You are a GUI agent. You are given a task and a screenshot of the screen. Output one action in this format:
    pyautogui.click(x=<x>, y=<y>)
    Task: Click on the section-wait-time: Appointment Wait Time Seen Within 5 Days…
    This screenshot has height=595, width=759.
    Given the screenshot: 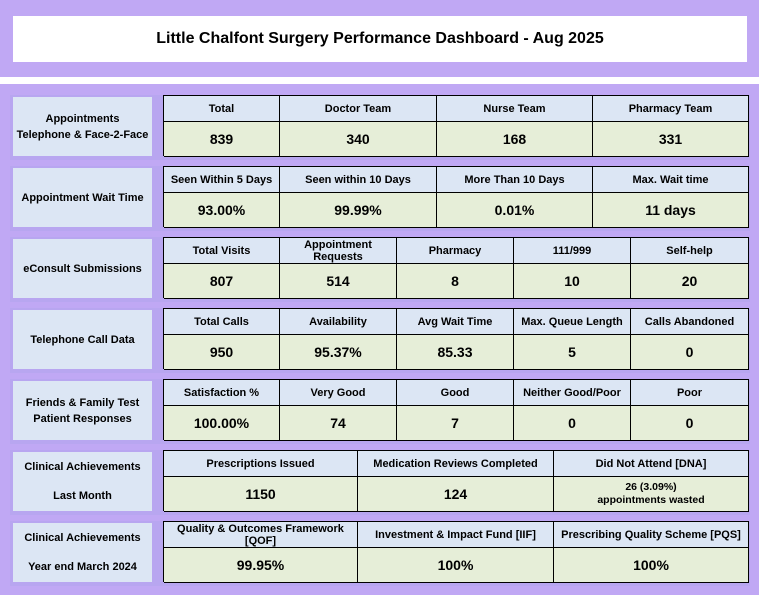 What is the action you would take?
    pyautogui.click(x=380, y=198)
    